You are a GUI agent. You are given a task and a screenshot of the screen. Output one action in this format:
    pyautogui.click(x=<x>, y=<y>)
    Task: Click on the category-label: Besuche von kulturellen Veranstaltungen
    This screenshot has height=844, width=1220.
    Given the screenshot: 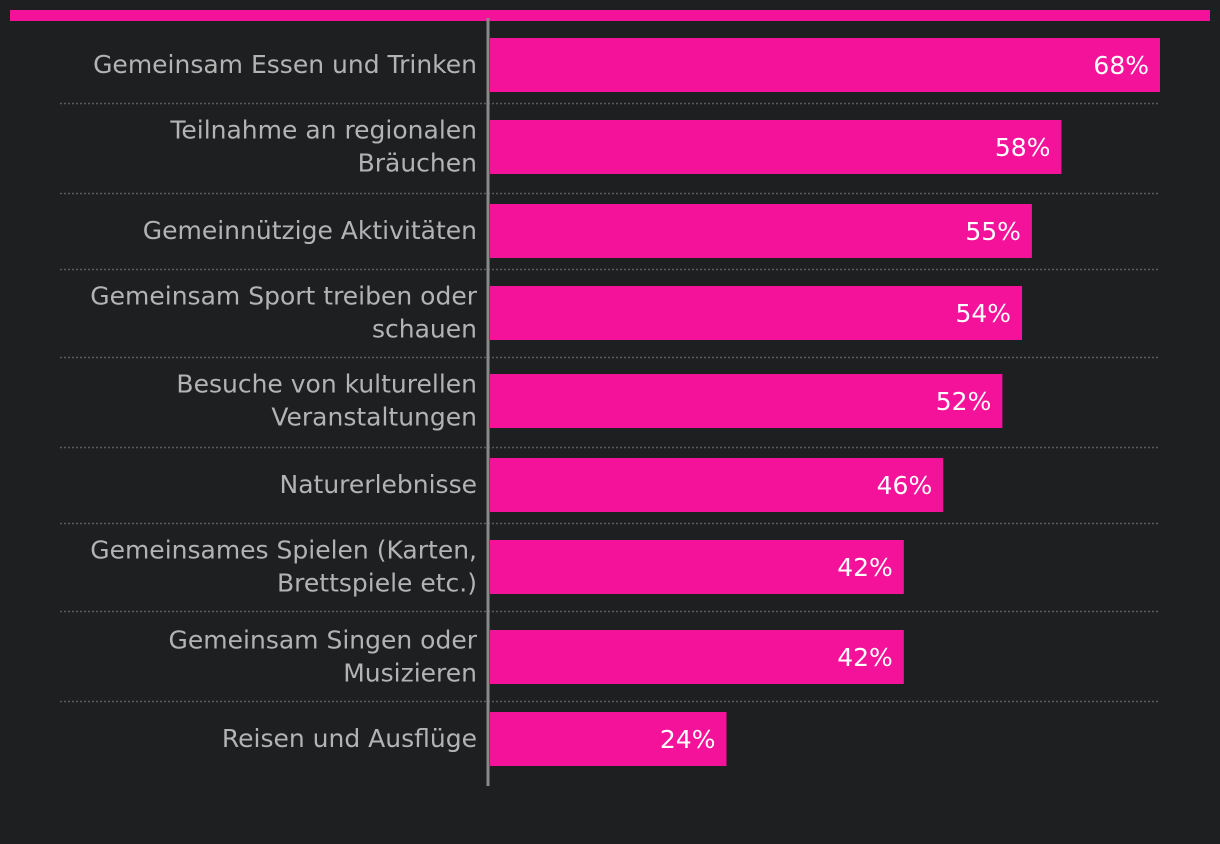 What is the action you would take?
    pyautogui.click(x=326, y=401)
    